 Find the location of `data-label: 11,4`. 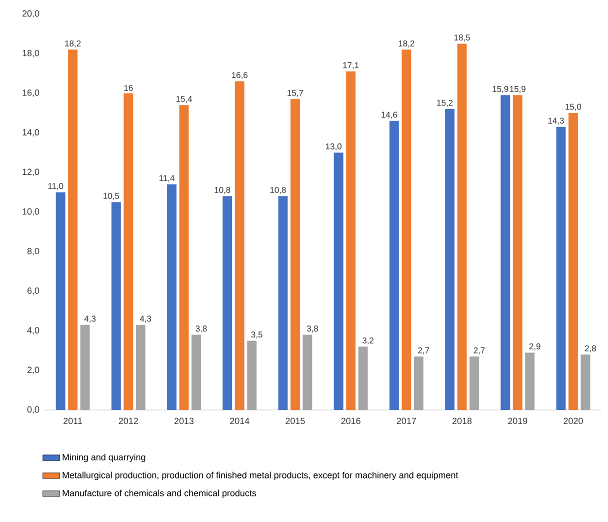

data-label: 11,4 is located at coordinates (166, 178).